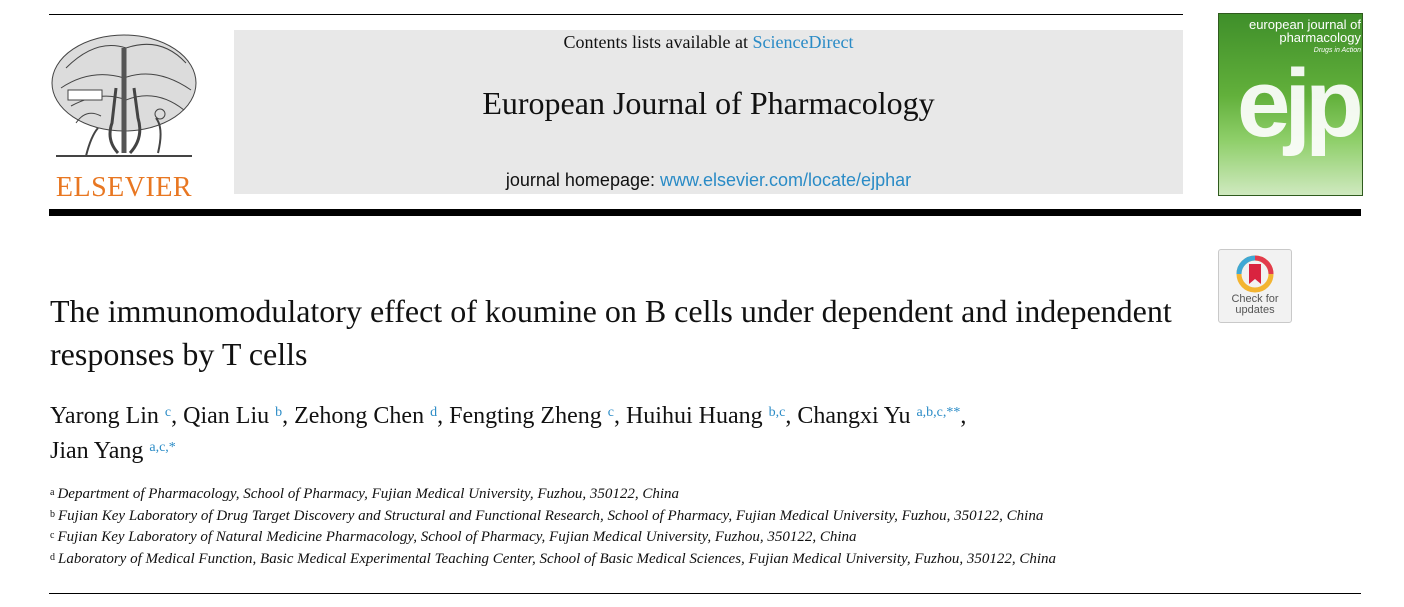  I want to click on elsevier-tree-icon, so click(124, 95).